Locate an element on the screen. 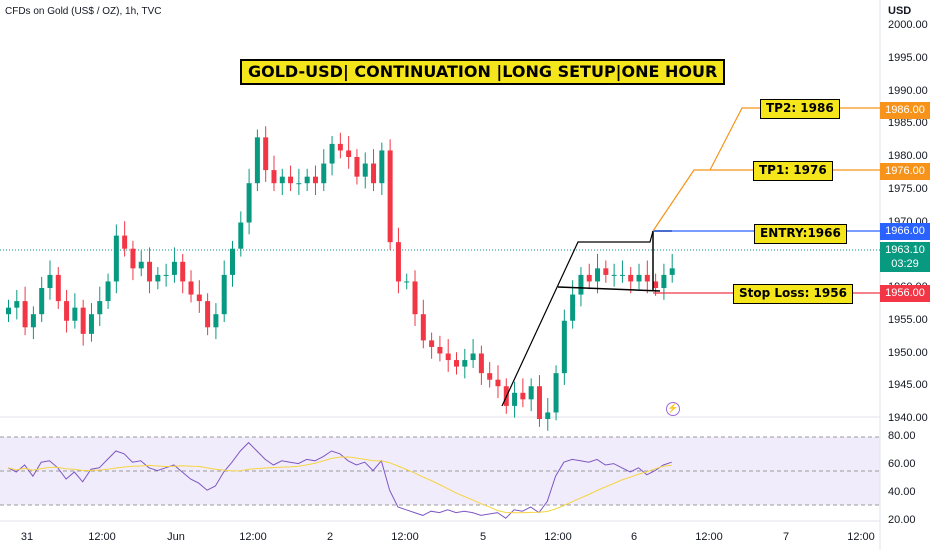 Image resolution: width=932 pixels, height=550 pixels. rsi-tick-label: 60.00 is located at coordinates (902, 464).